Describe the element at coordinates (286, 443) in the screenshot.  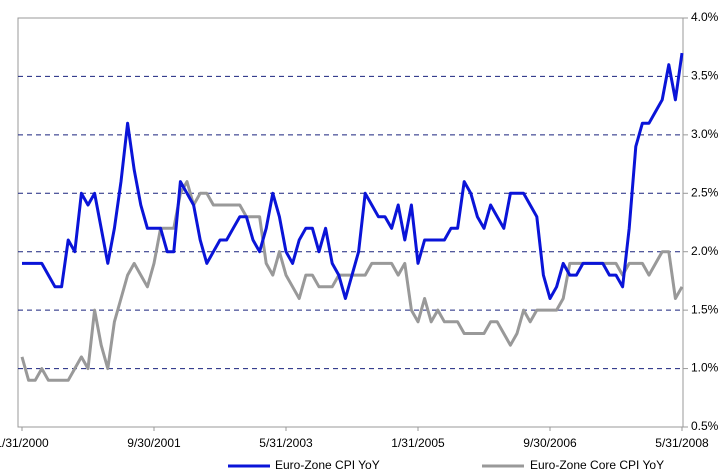
I see `x-tick-label: 5/31/2003` at that location.